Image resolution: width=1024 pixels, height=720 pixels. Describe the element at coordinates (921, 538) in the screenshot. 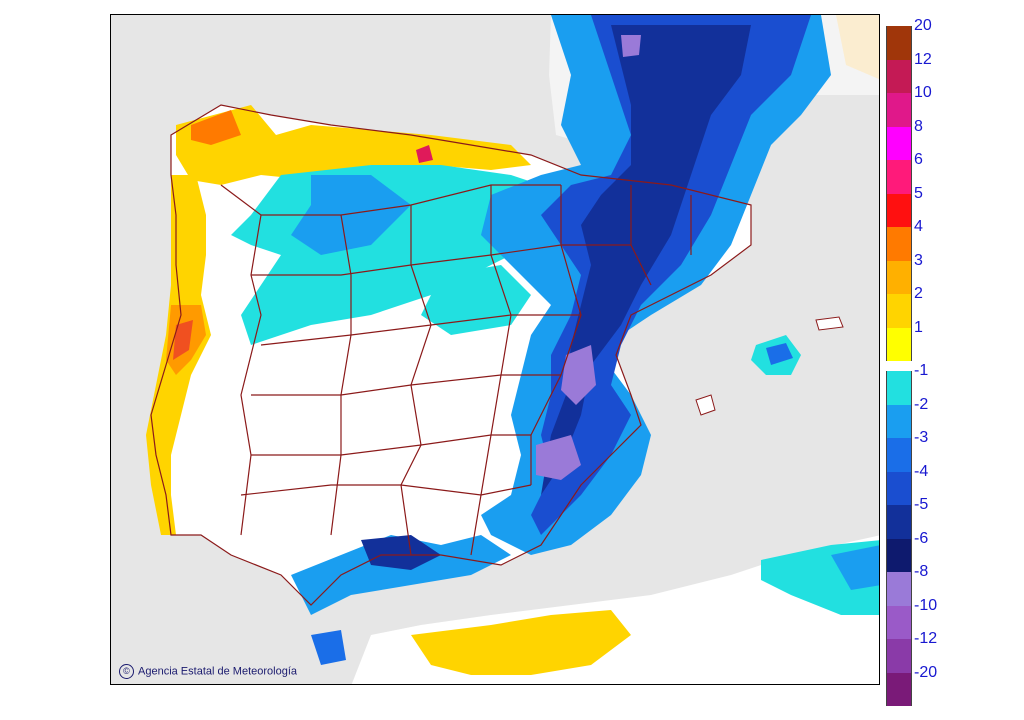

I see `legend-label--6: -6` at that location.